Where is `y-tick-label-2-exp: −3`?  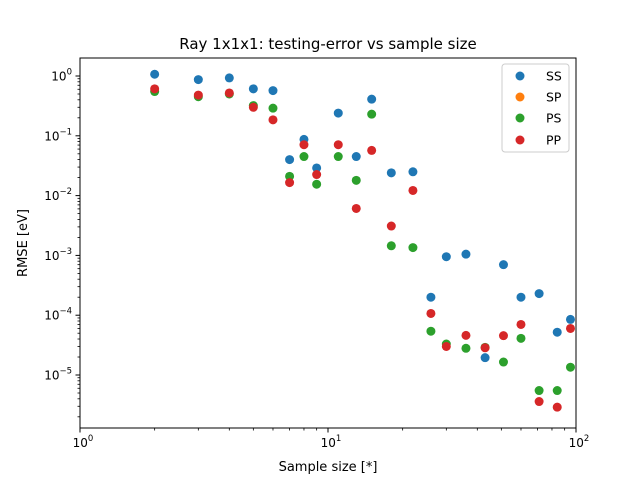
y-tick-label-2-exp: −3 is located at coordinates (65, 252).